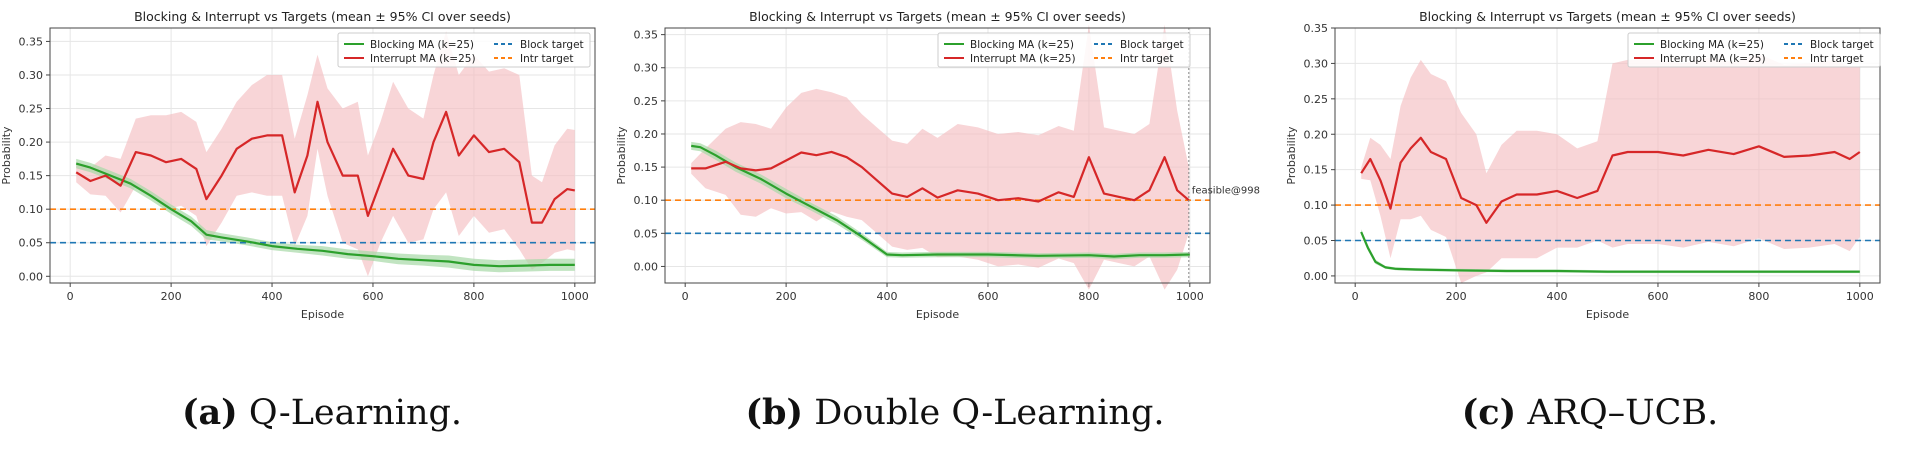  I want to click on caption-c-text: ARQ–UCB., so click(1623, 413).